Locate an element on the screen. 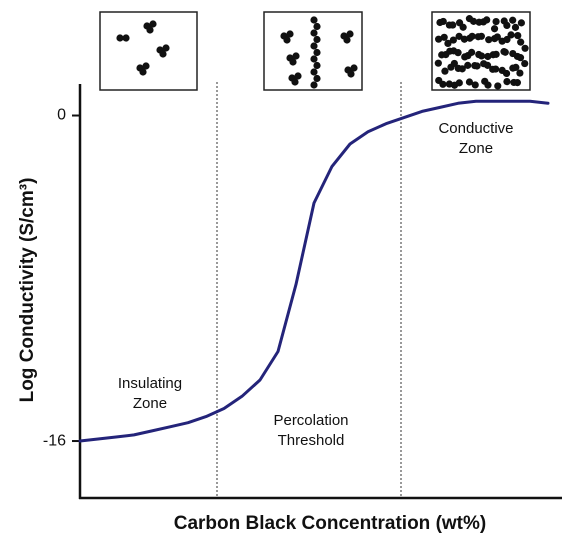 This screenshot has height=538, width=566. annotation: Conductive is located at coordinates (475, 128).